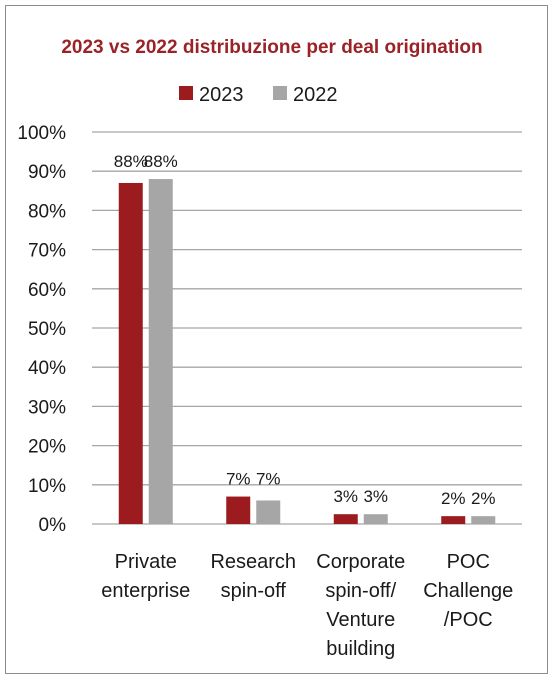 This screenshot has height=679, width=553. What do you see at coordinates (47, 329) in the screenshot?
I see `y-tick-label: 50%` at bounding box center [47, 329].